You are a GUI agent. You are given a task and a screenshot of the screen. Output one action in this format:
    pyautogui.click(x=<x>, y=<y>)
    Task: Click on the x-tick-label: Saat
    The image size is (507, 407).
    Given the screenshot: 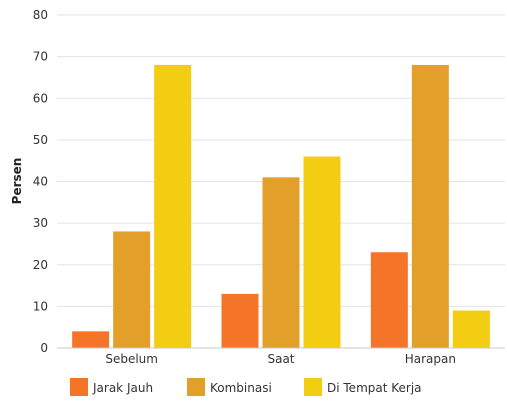 What is the action you would take?
    pyautogui.click(x=280, y=359)
    